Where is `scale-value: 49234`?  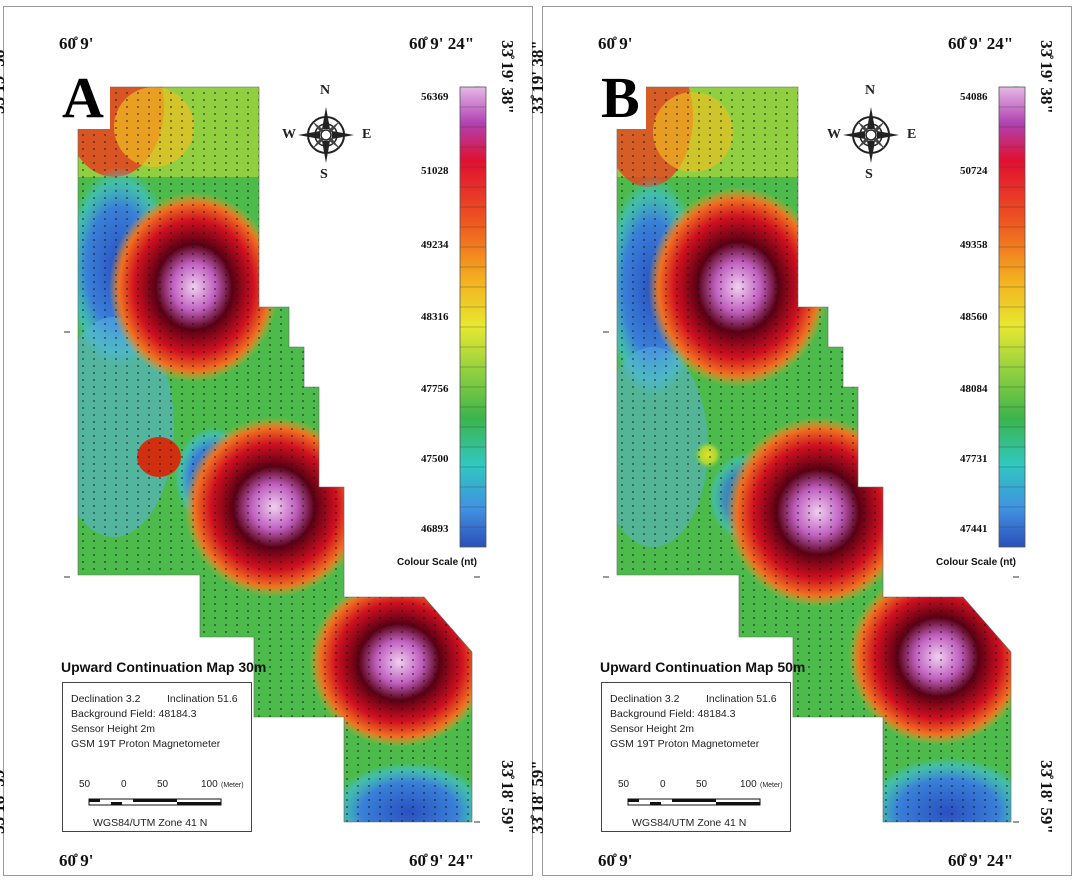
scale-value: 49234 is located at coordinates (435, 245).